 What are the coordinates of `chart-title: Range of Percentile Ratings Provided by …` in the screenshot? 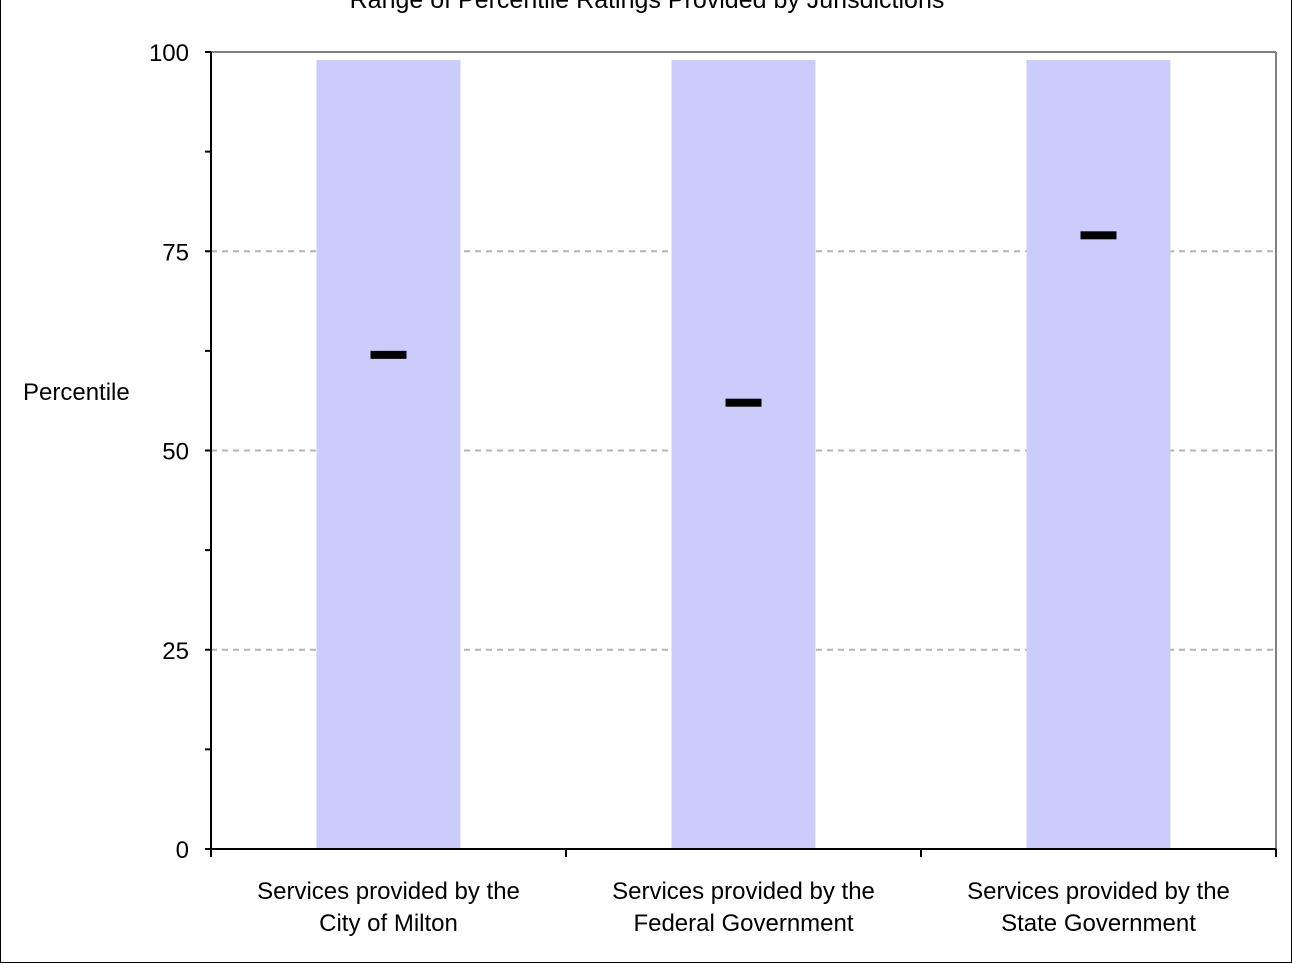 It's located at (647, 7).